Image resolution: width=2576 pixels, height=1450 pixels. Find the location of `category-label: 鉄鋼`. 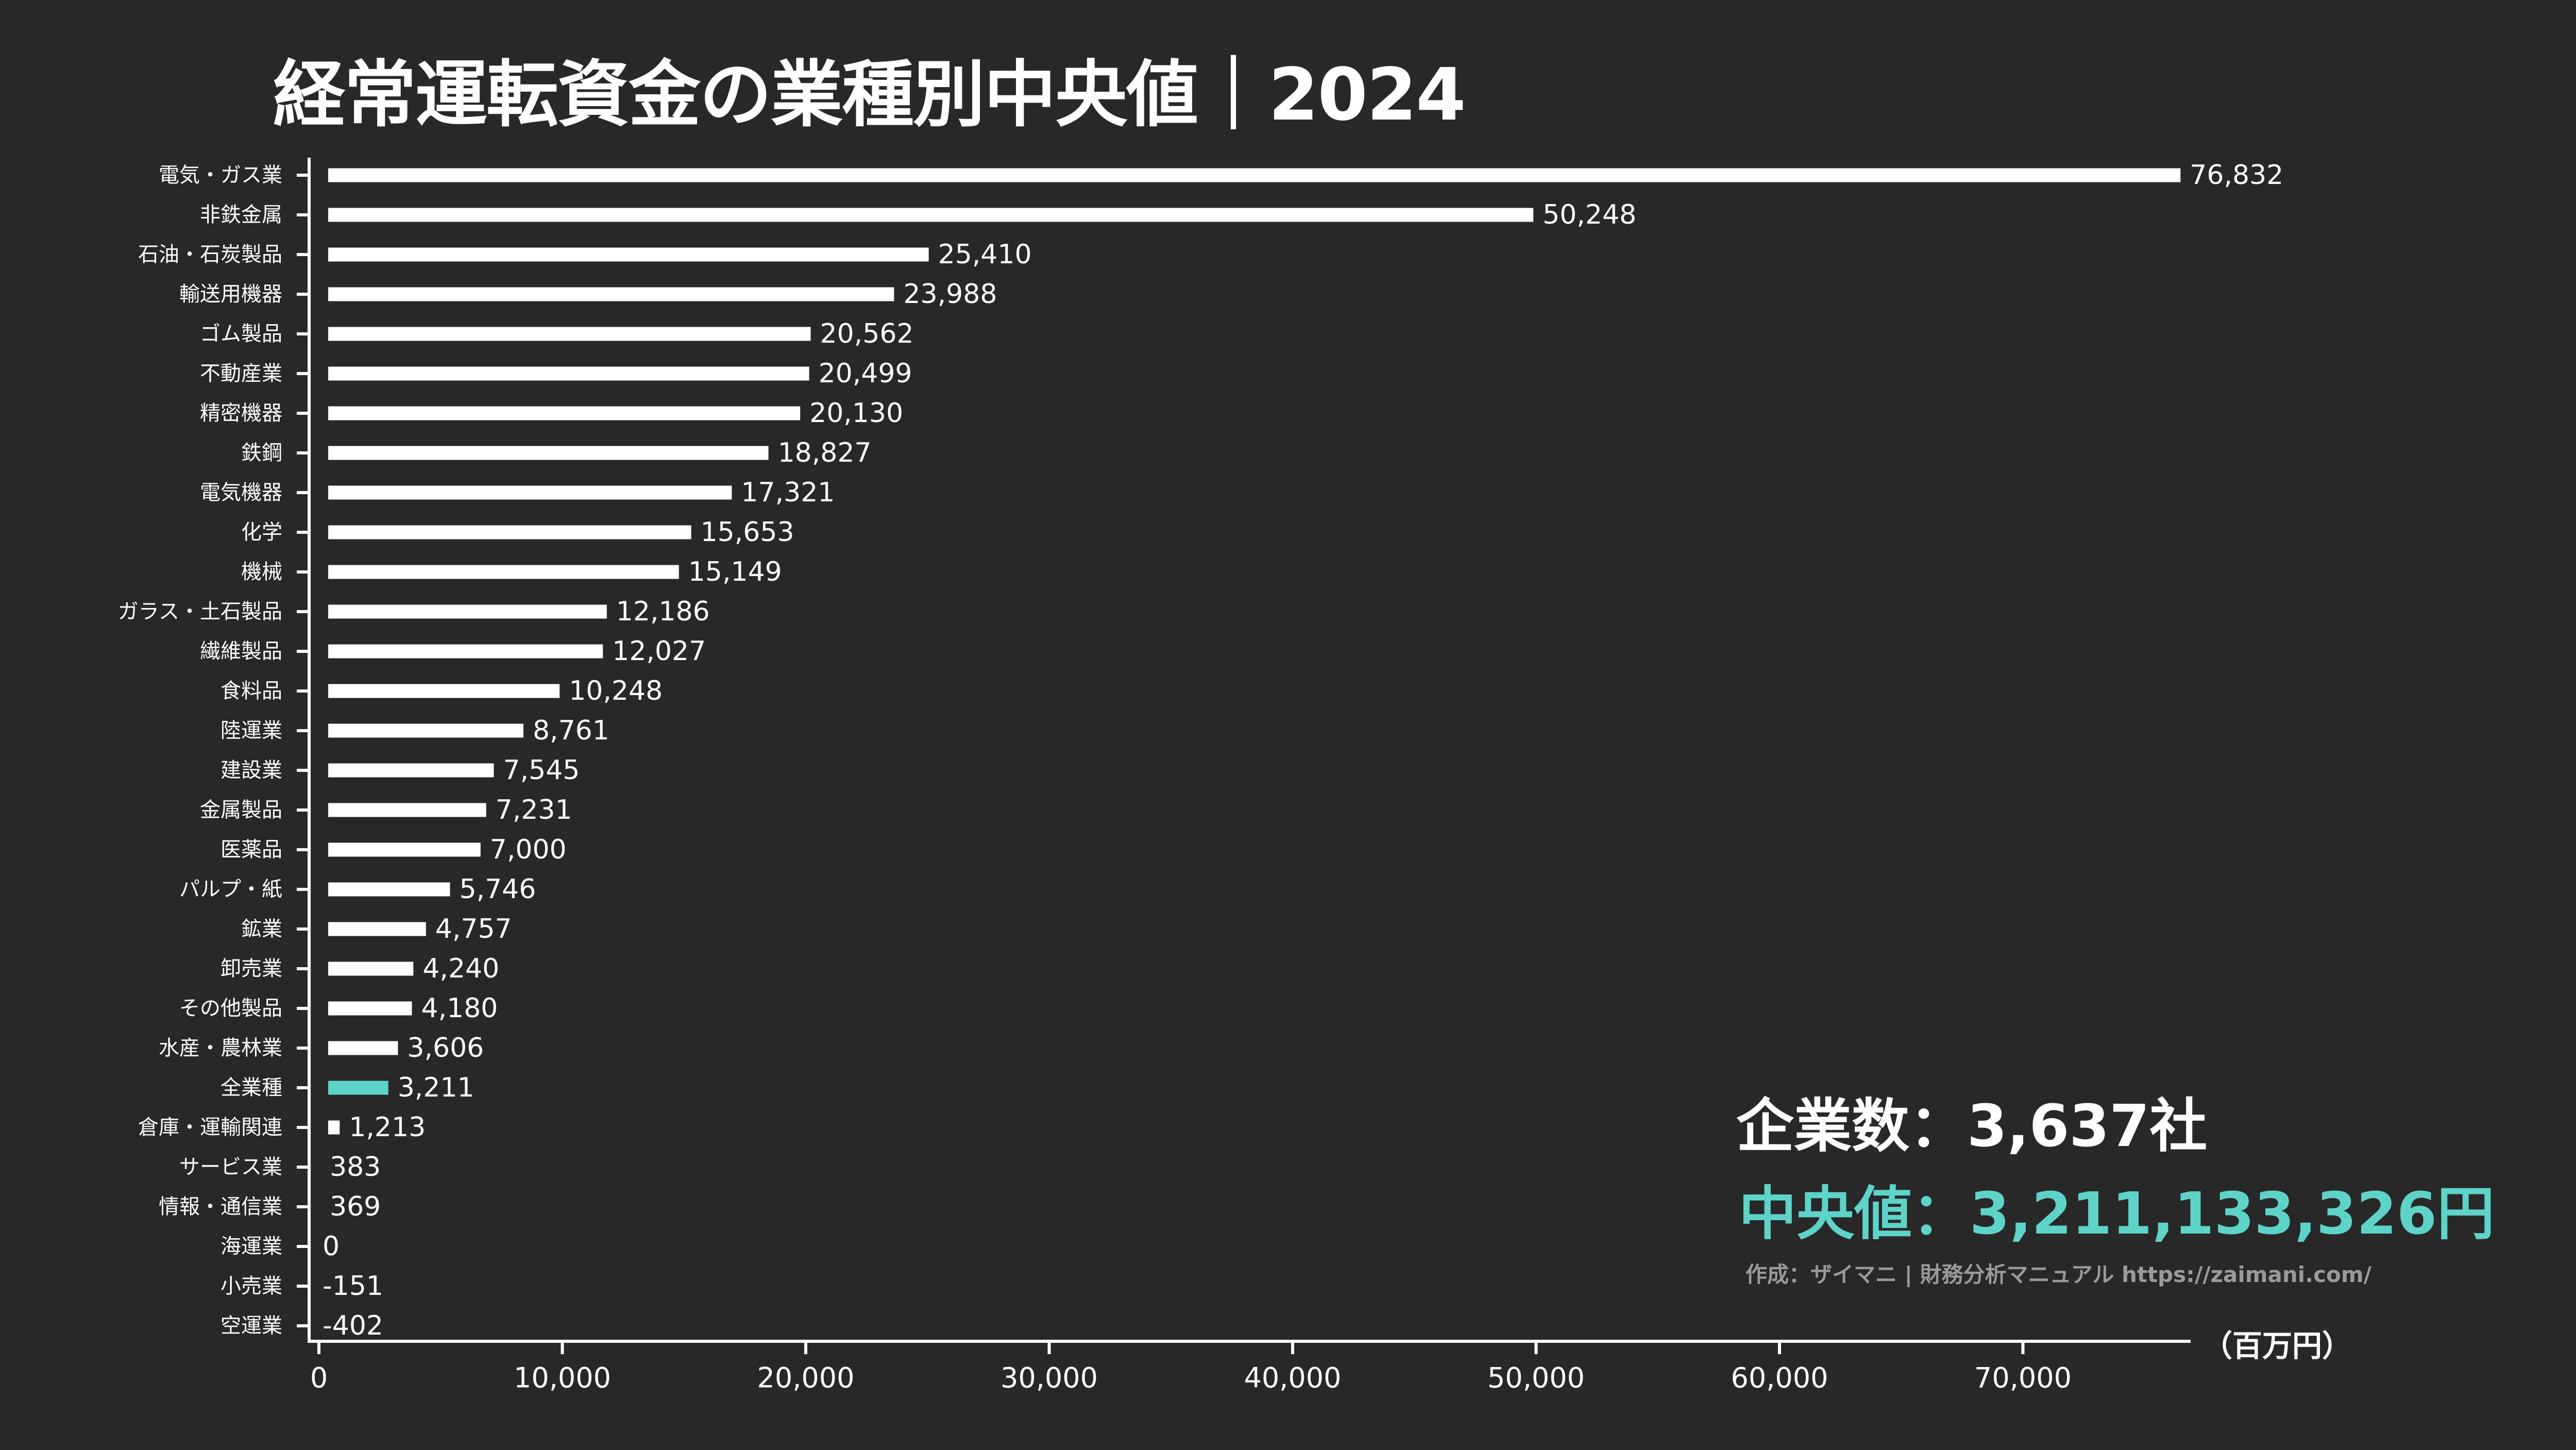

category-label: 鉄鋼 is located at coordinates (261, 453).